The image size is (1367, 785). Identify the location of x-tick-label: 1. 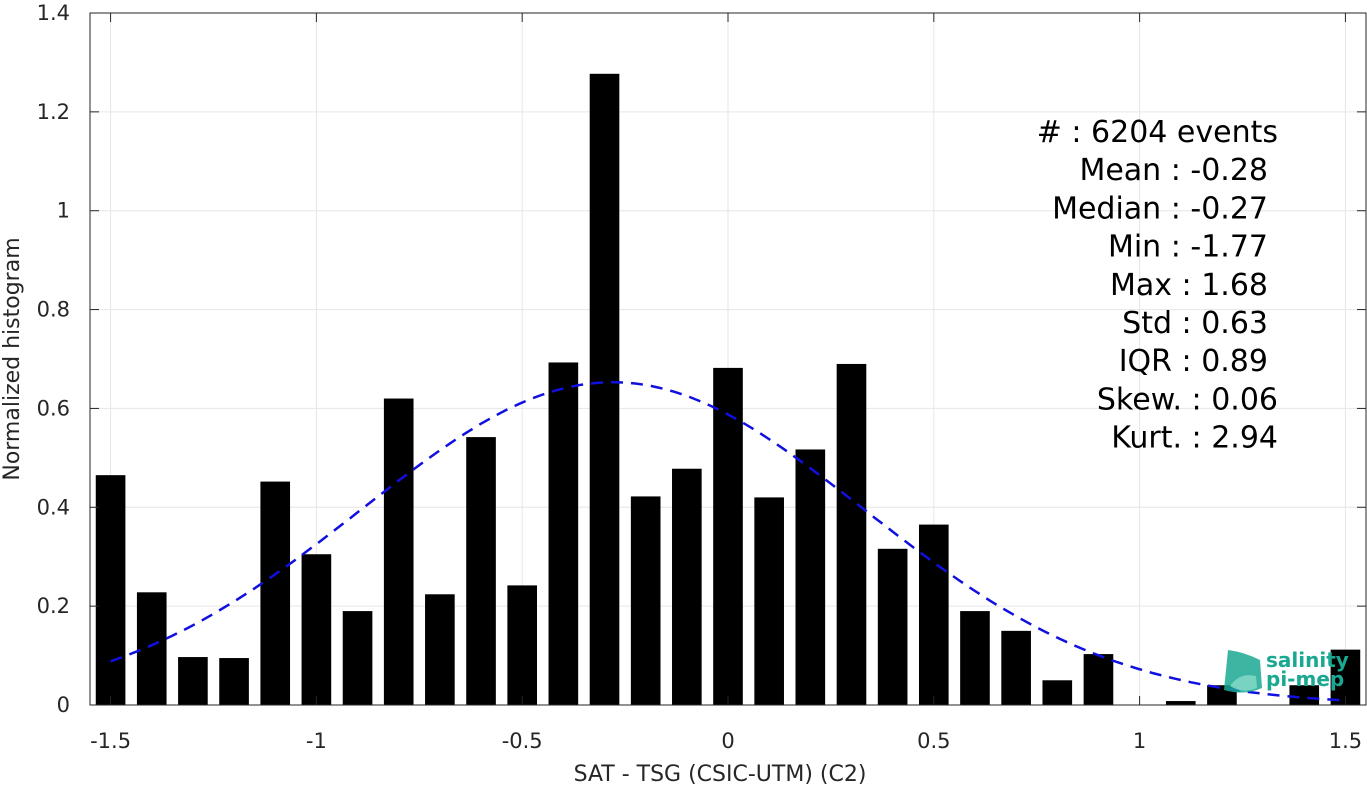
(1139, 741).